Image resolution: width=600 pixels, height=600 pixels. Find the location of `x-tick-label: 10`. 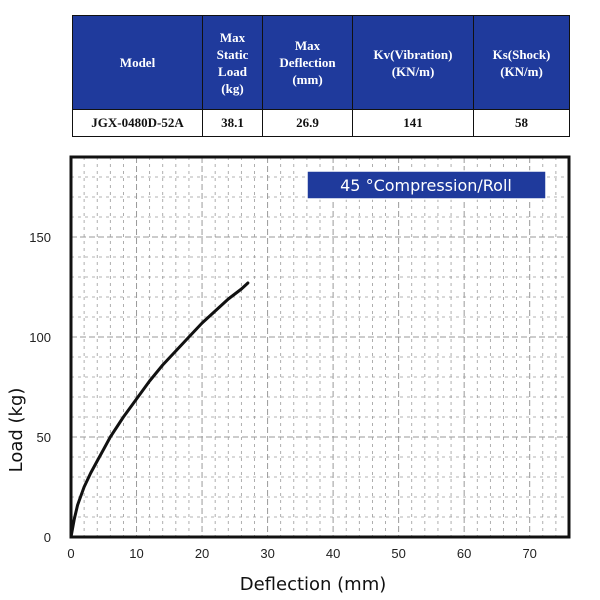

x-tick-label: 10 is located at coordinates (136, 553).